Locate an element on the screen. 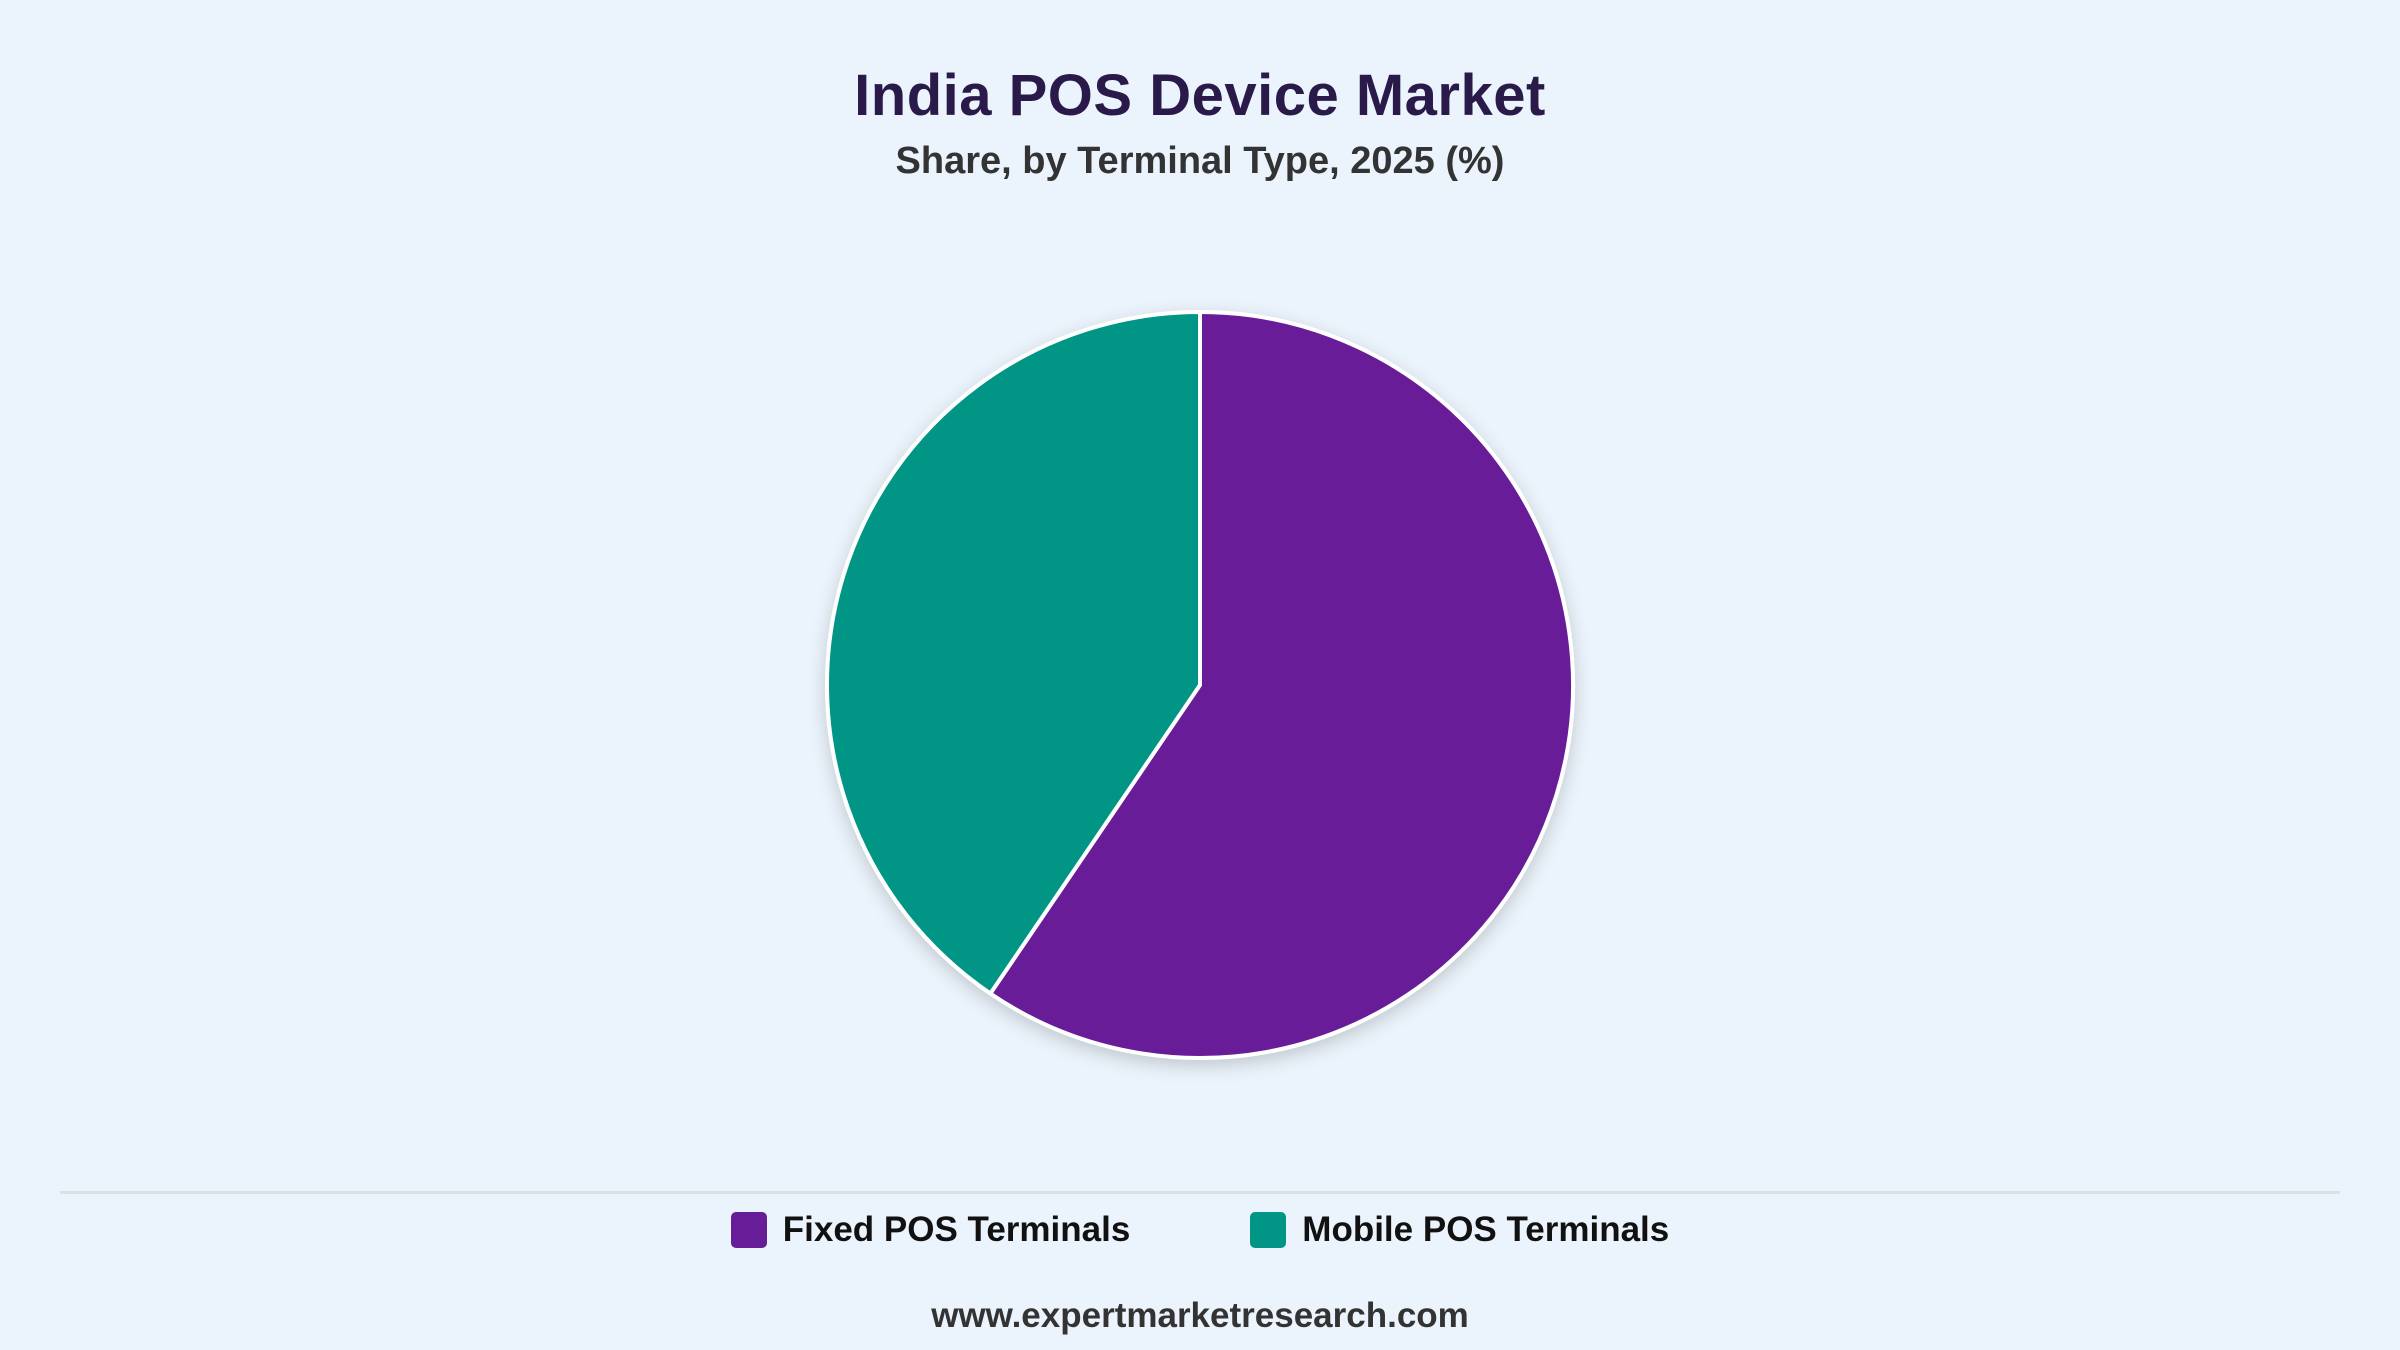 This screenshot has width=2400, height=1350. legend-label-fixed-pos: Fixed POS Terminals is located at coordinates (956, 1229).